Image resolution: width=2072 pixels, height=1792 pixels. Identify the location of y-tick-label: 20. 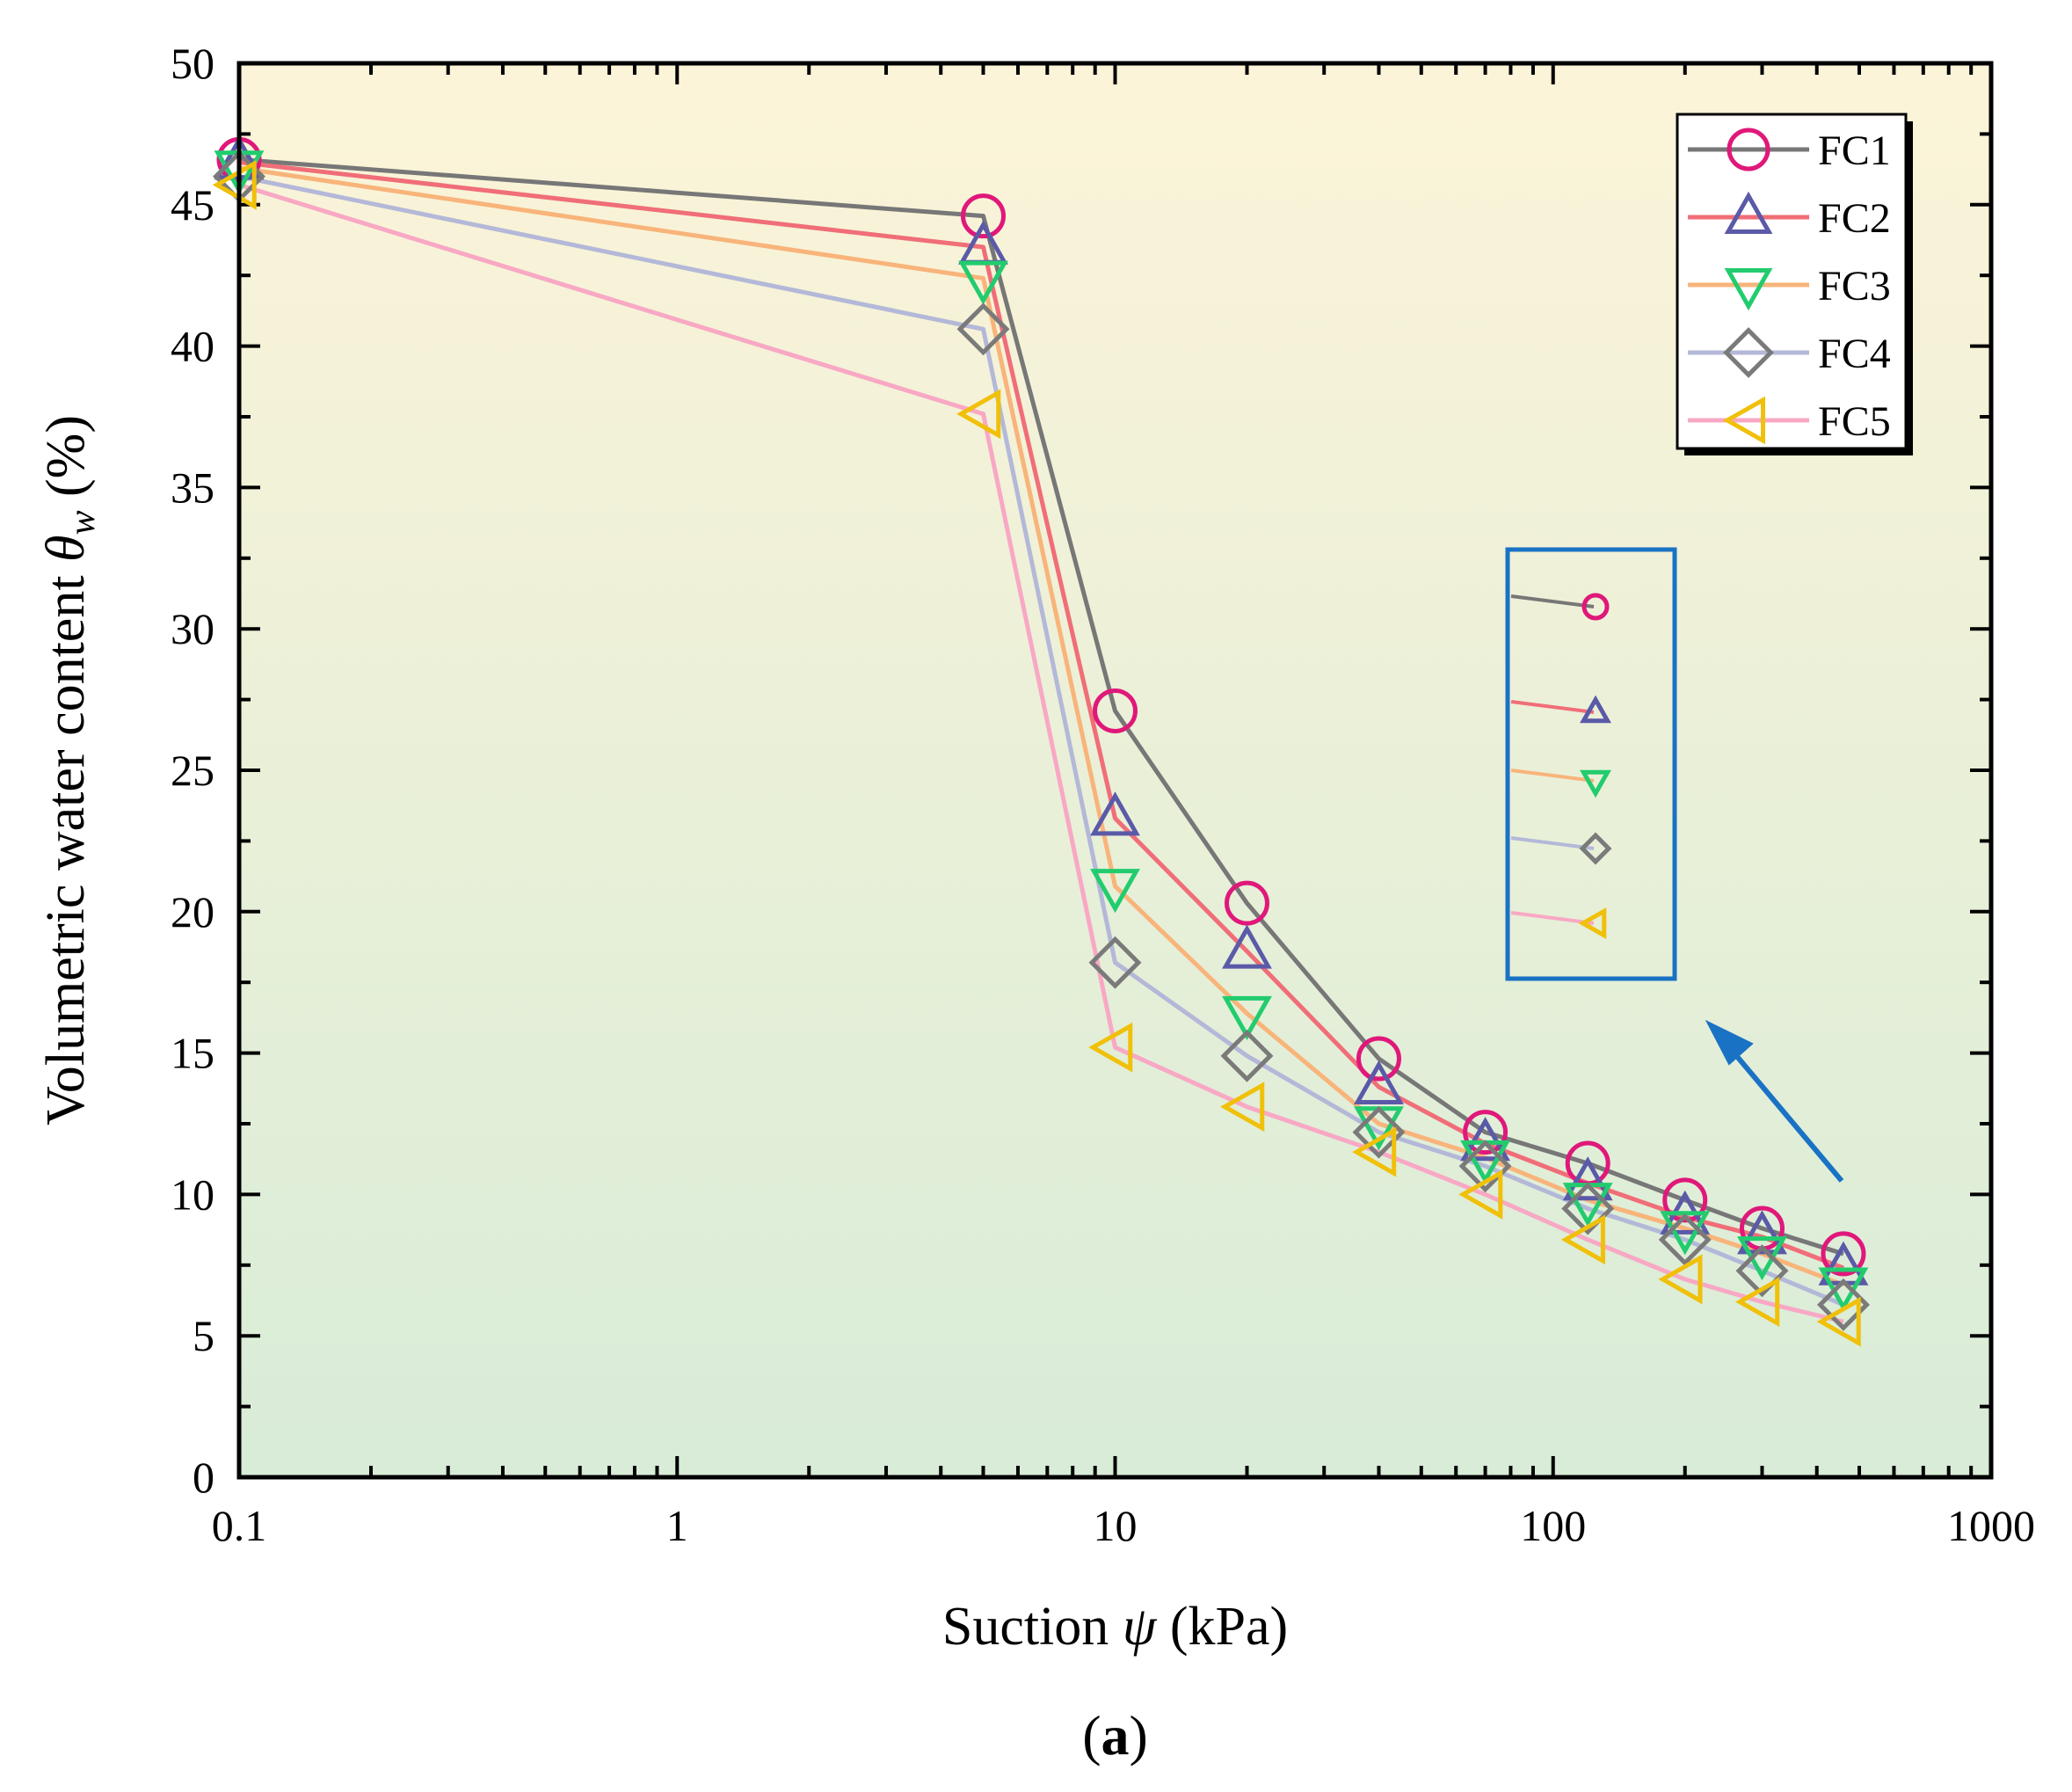
(192, 912).